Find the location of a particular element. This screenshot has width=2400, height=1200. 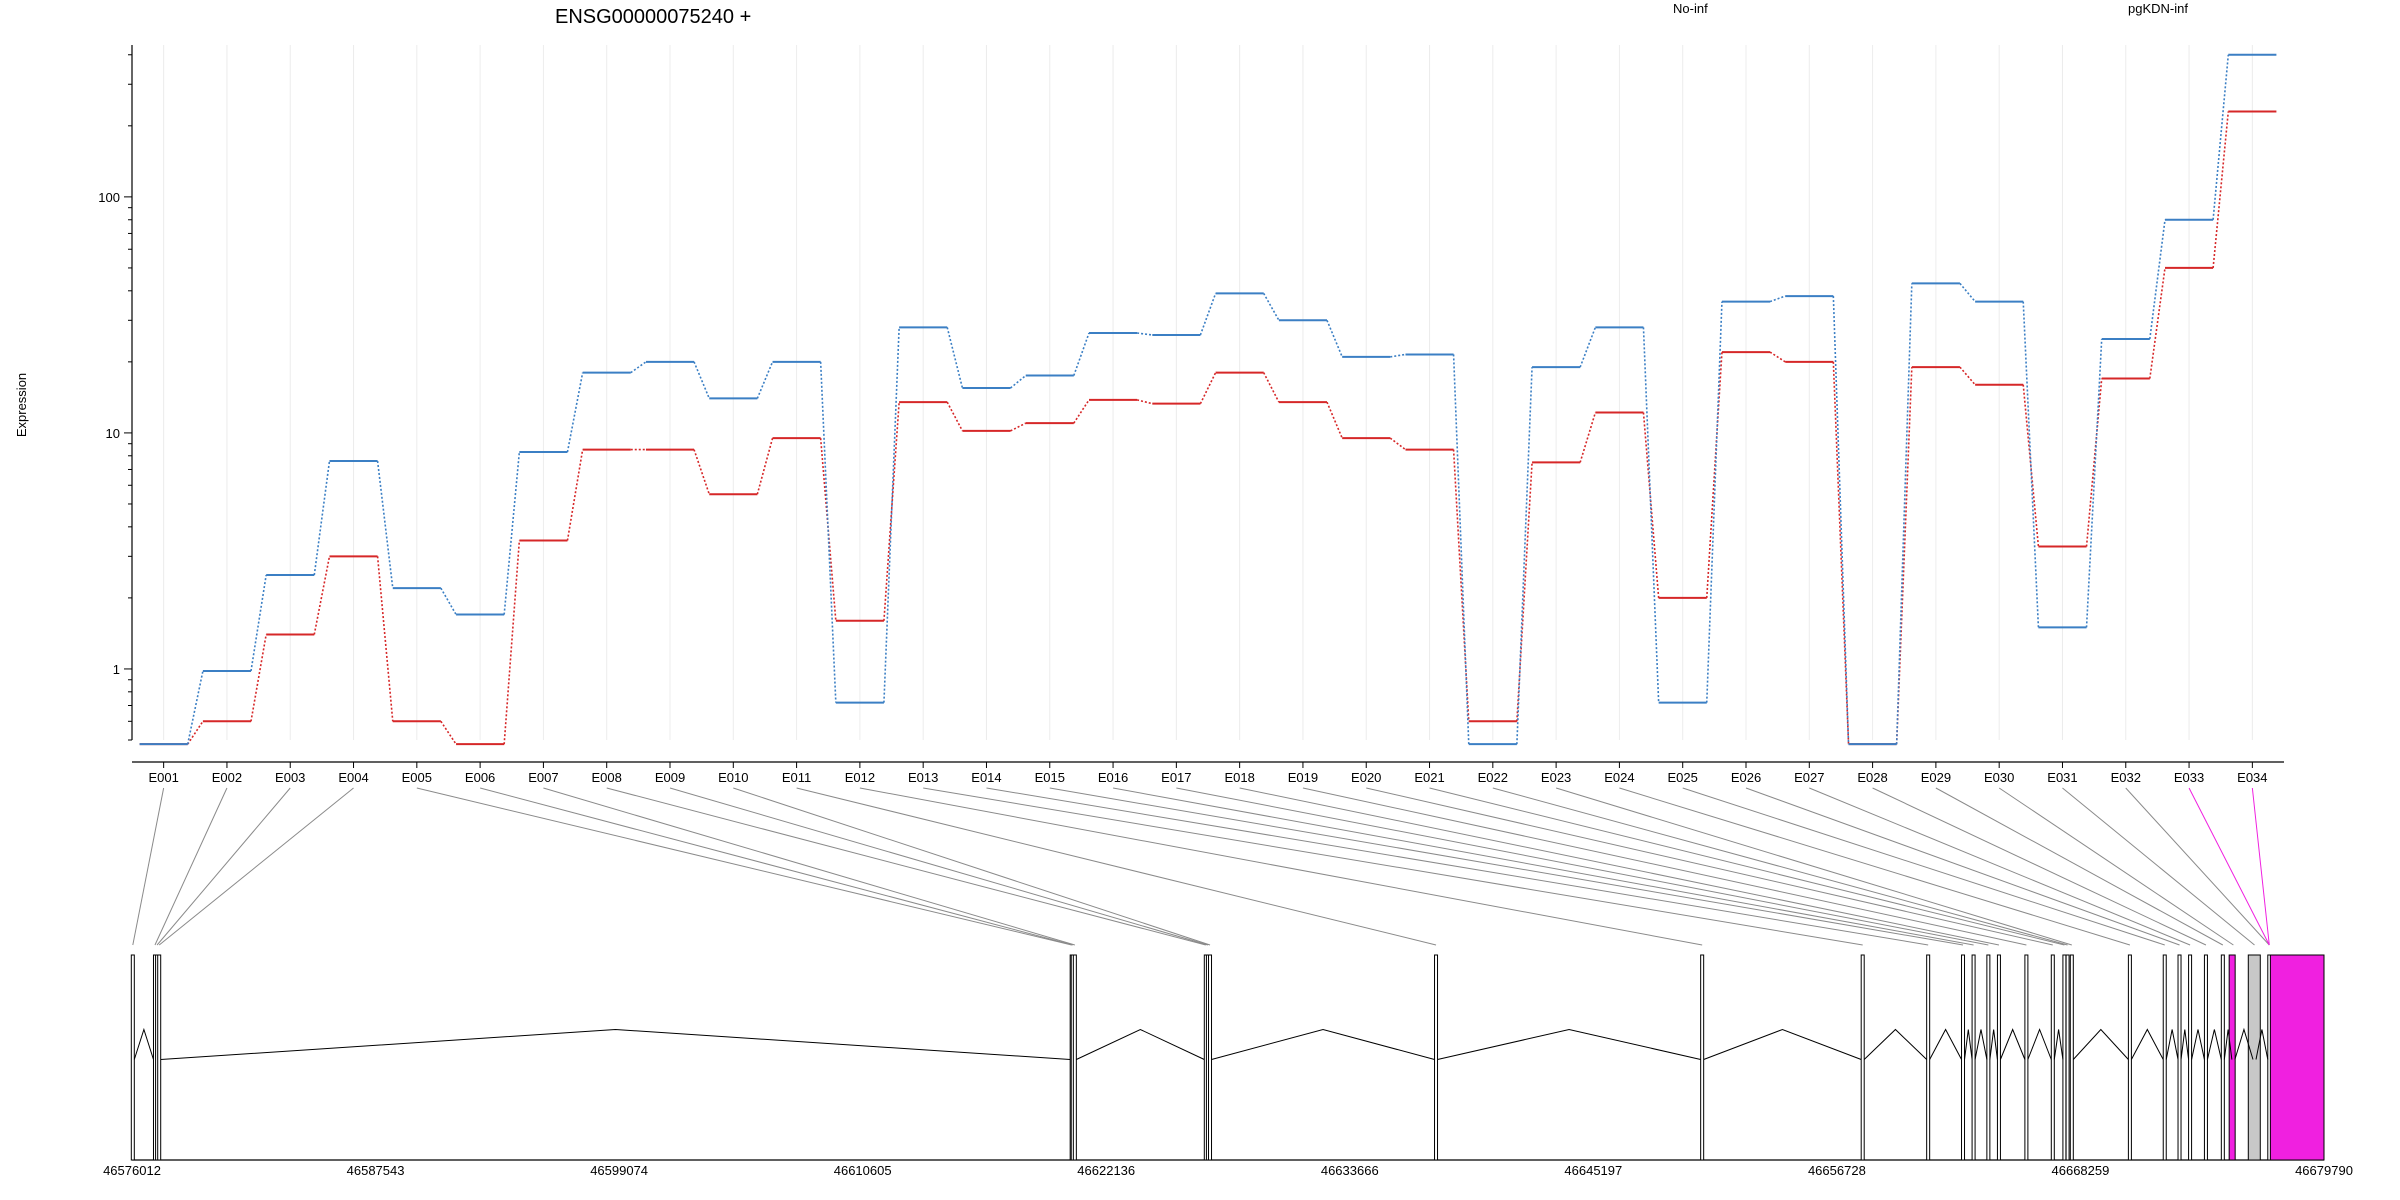

x-tick-label: E014 is located at coordinates (986, 777).